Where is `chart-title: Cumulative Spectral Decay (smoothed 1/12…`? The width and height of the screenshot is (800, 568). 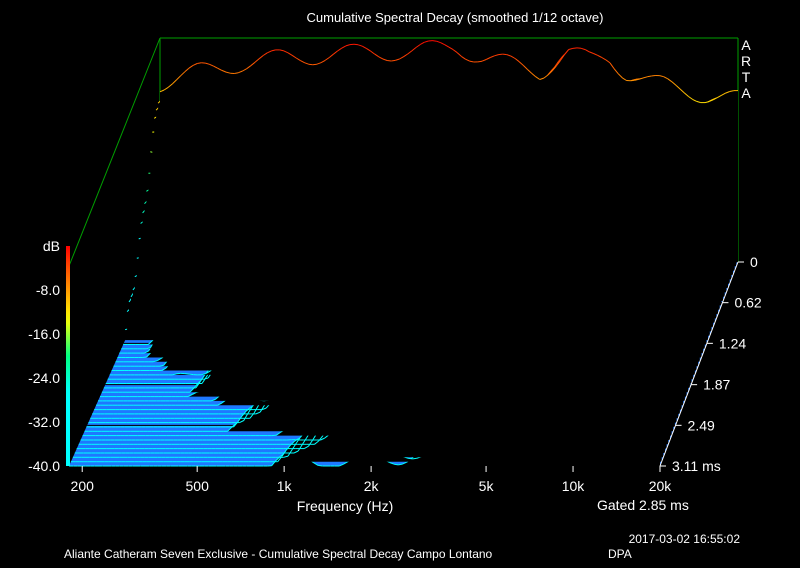
chart-title: Cumulative Spectral Decay (smoothed 1/12… is located at coordinates (455, 17).